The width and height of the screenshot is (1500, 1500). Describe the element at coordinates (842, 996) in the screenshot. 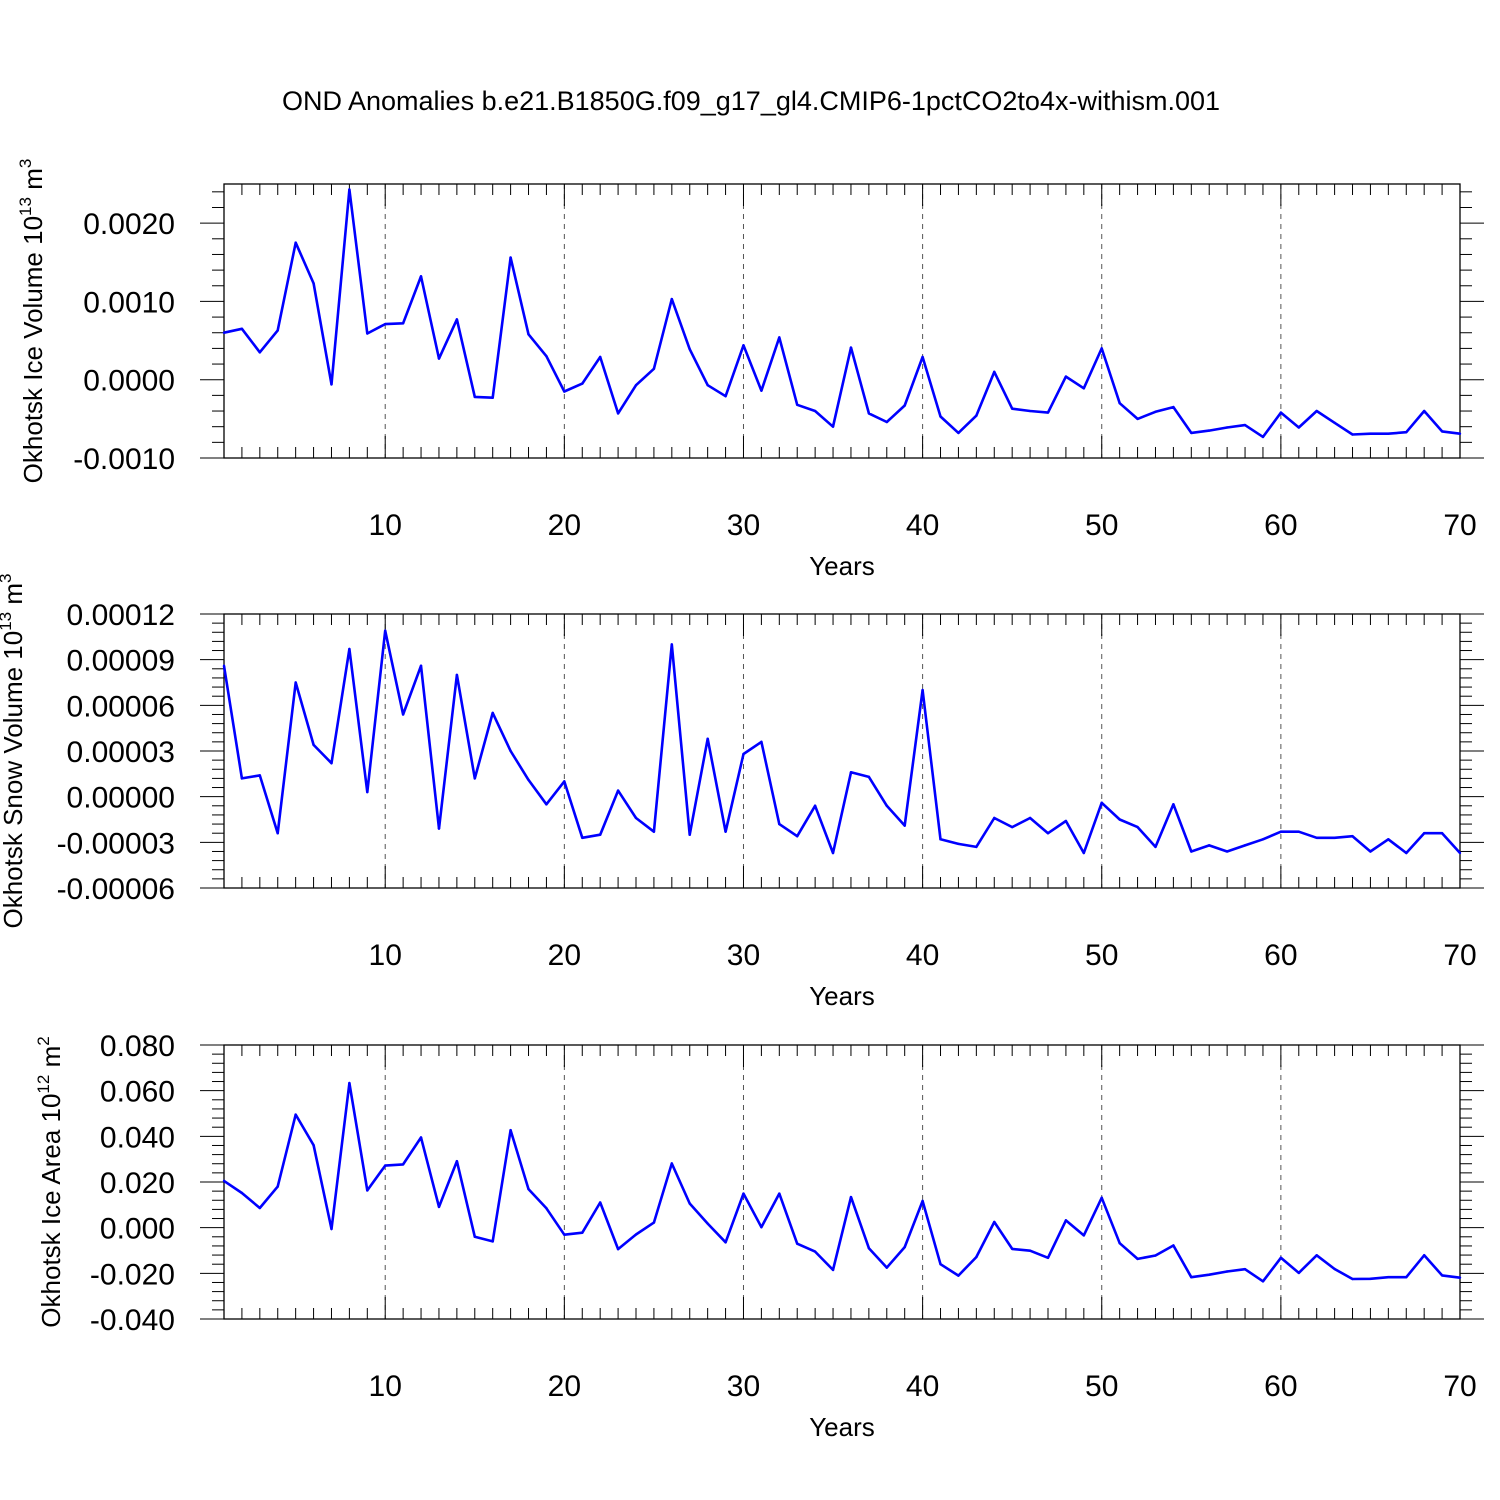

I see `x-axis-label: Years` at that location.